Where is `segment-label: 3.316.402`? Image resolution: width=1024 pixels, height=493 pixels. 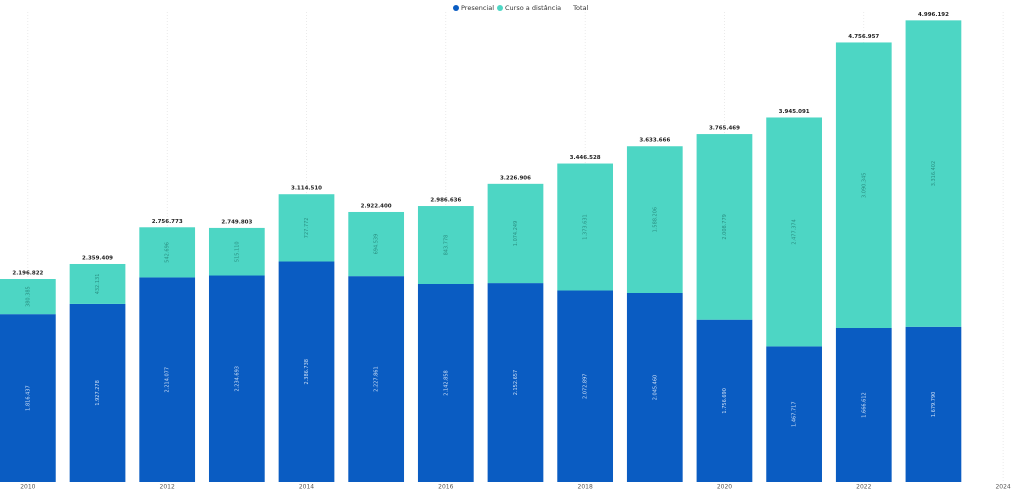 segment-label: 3.316.402 is located at coordinates (934, 173).